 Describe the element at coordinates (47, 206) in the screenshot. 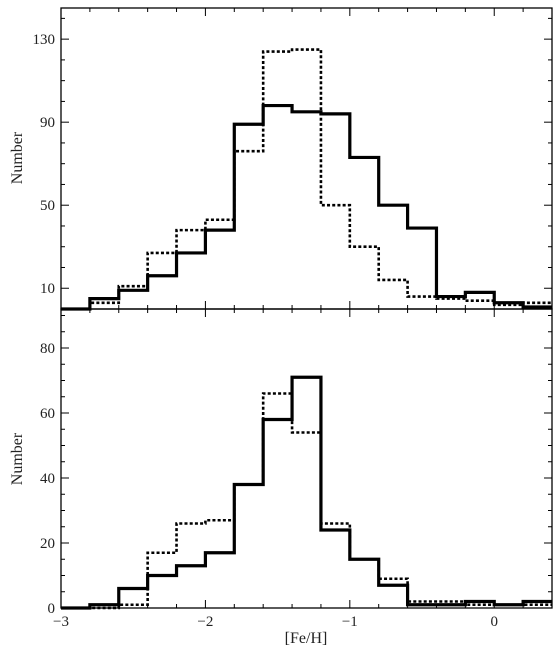

I see `y-tick-label: 50` at that location.